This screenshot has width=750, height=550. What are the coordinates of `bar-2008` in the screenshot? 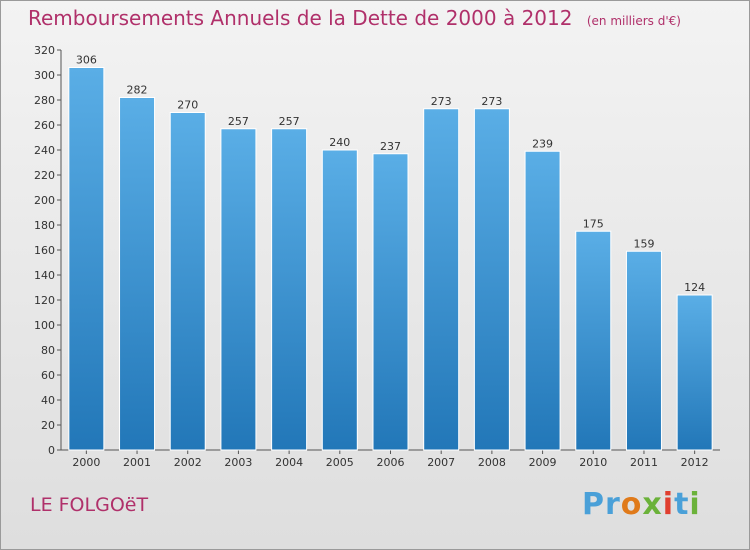 It's located at (491, 279).